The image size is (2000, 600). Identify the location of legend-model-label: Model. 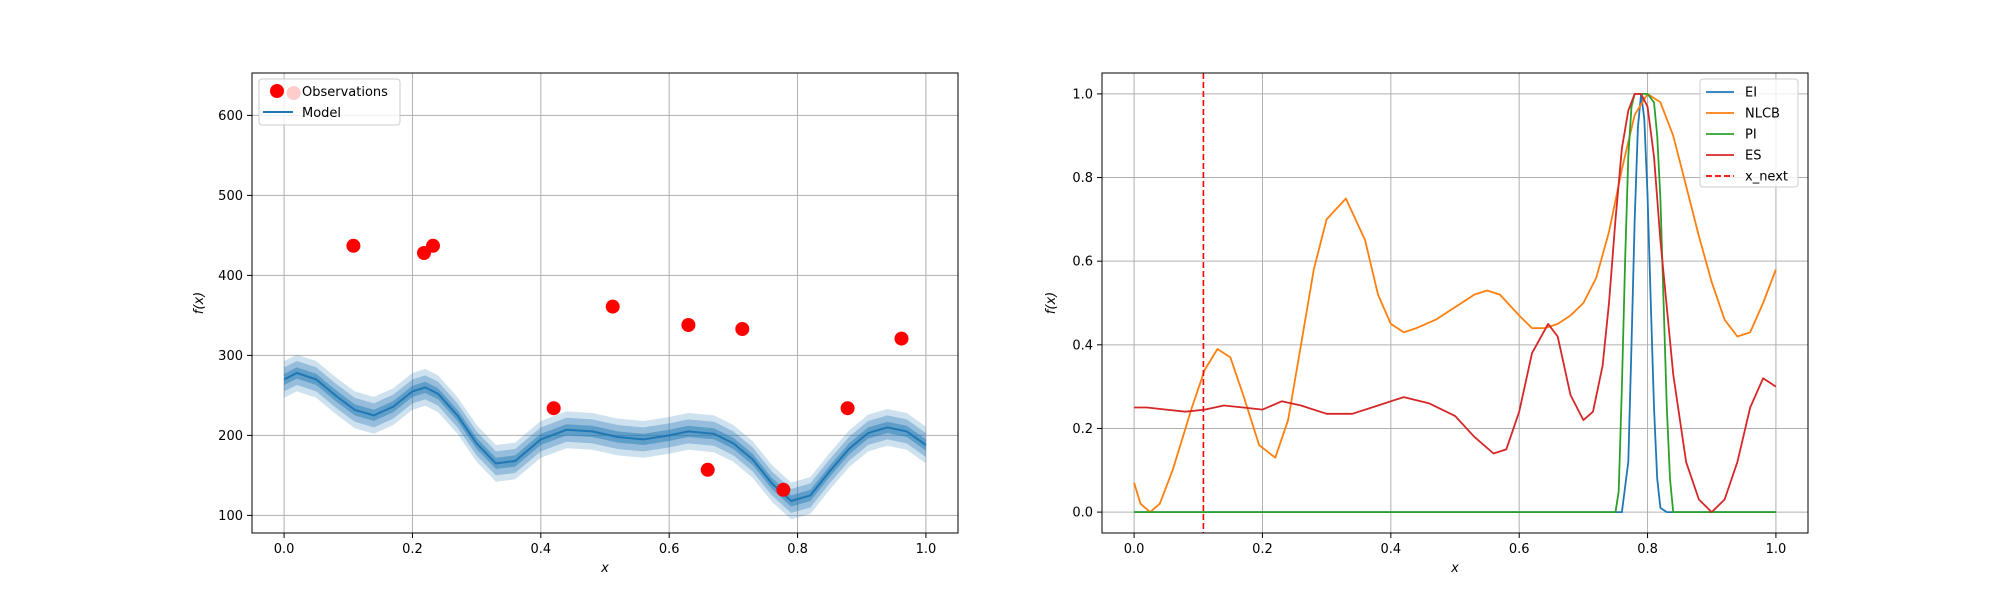
(321, 113).